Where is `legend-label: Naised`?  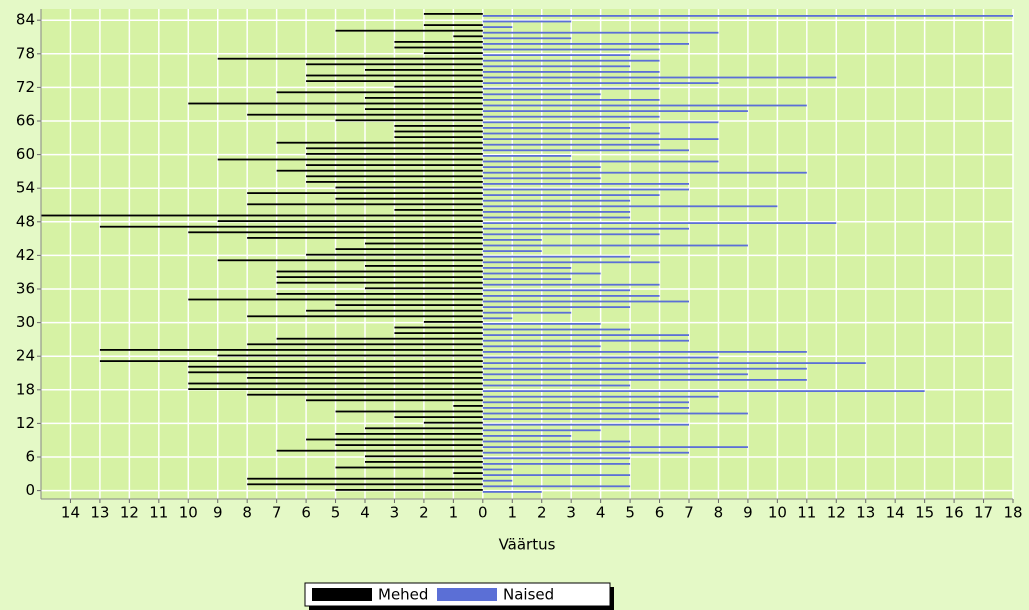 legend-label: Naised is located at coordinates (528, 595).